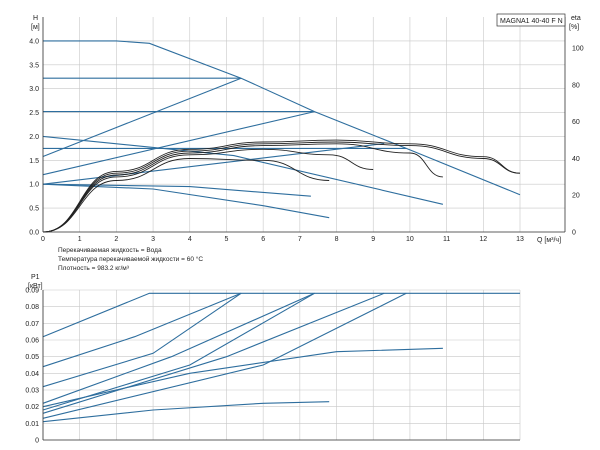 This screenshot has height=450, width=600. What do you see at coordinates (576, 159) in the screenshot?
I see `eta-tick-label: 40` at bounding box center [576, 159].